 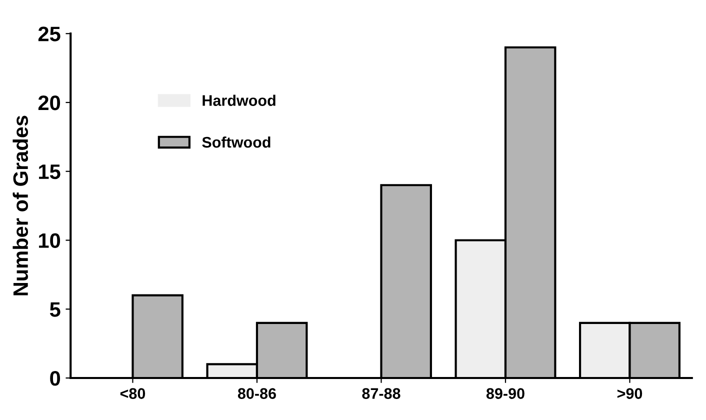 I want to click on y-axis-title: Number of Grades, so click(x=20, y=206).